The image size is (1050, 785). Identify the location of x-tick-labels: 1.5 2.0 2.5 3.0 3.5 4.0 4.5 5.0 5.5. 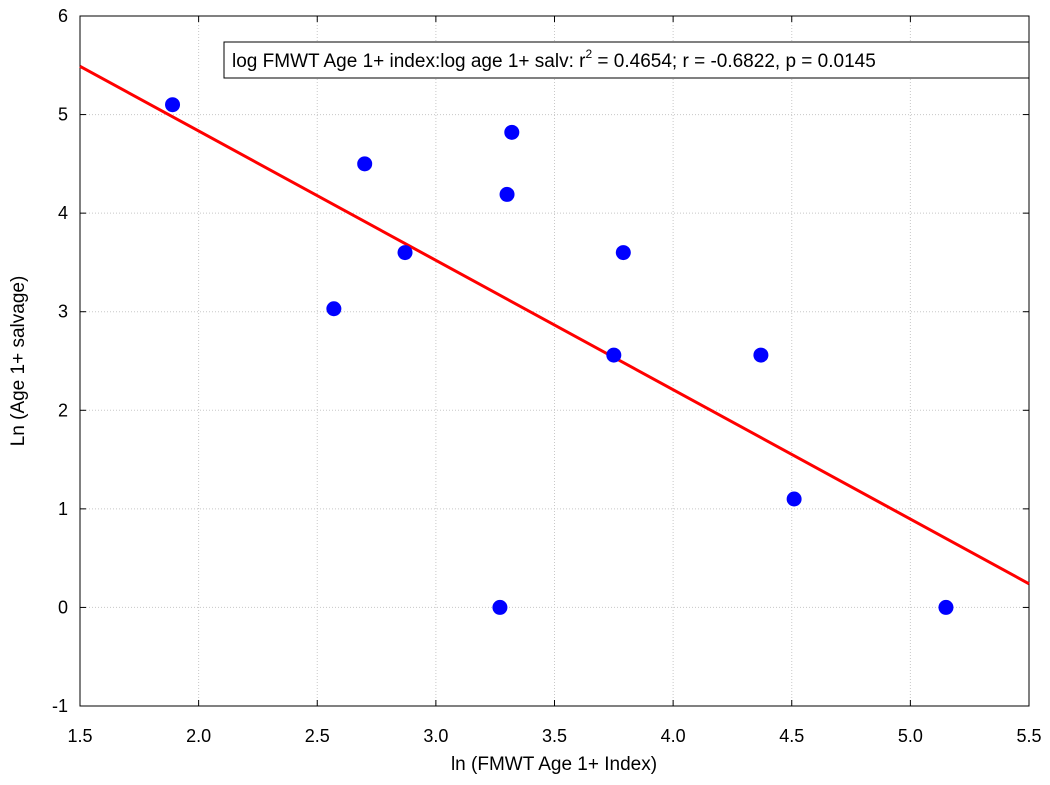
(554, 736).